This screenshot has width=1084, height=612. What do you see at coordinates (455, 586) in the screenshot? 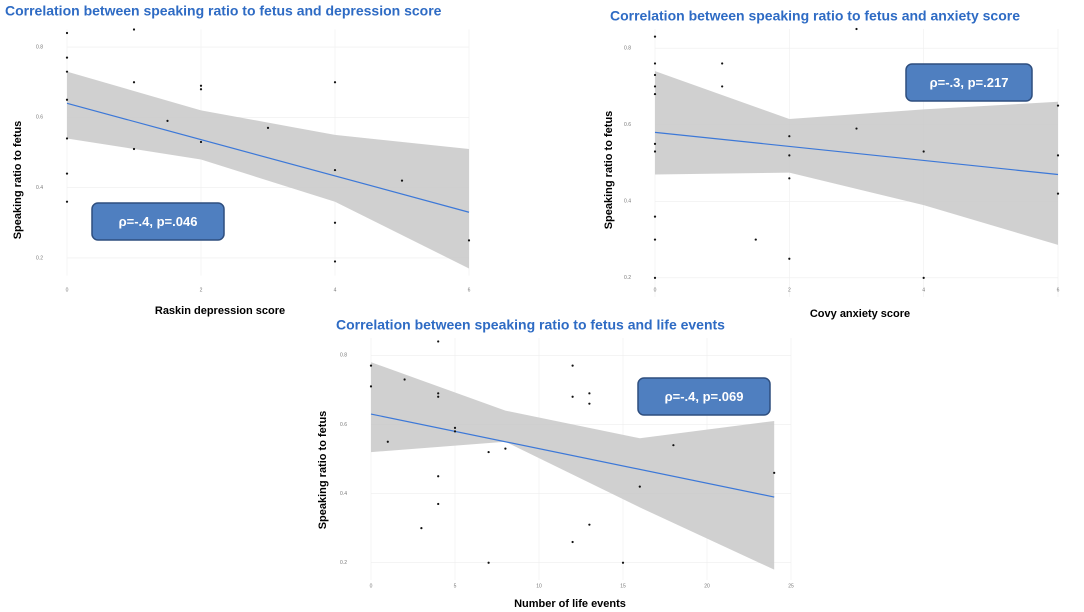
I see `x-tick-label: 5` at bounding box center [455, 586].